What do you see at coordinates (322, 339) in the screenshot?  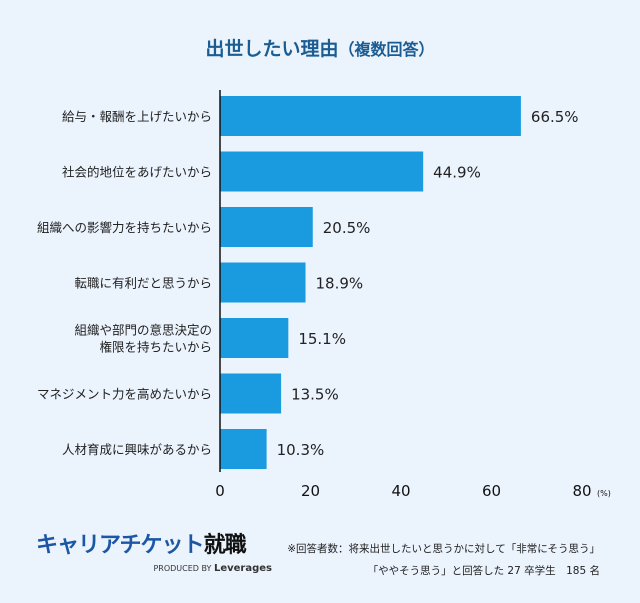 I see `value-label: 15.1%` at bounding box center [322, 339].